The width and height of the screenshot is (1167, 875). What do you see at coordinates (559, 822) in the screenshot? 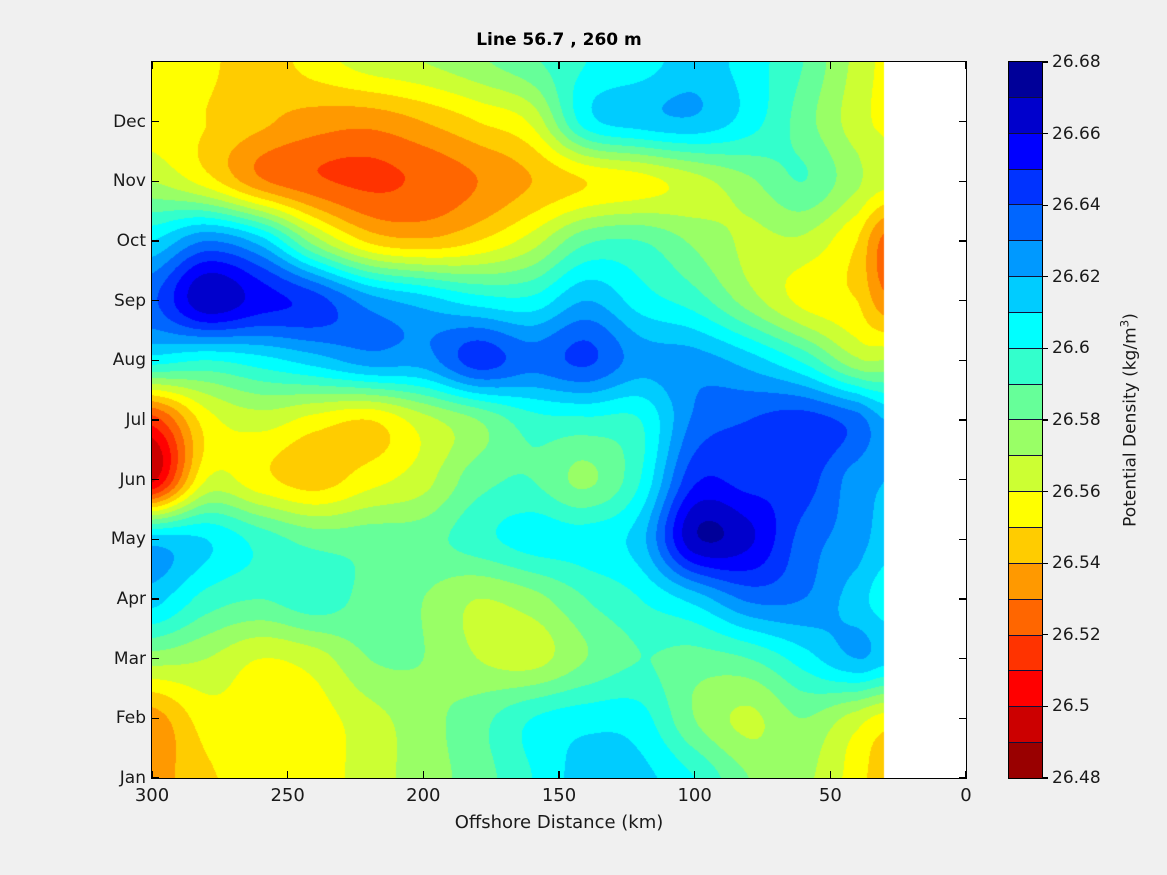
I see `x-axis-label: Offshore Distance (km)` at bounding box center [559, 822].